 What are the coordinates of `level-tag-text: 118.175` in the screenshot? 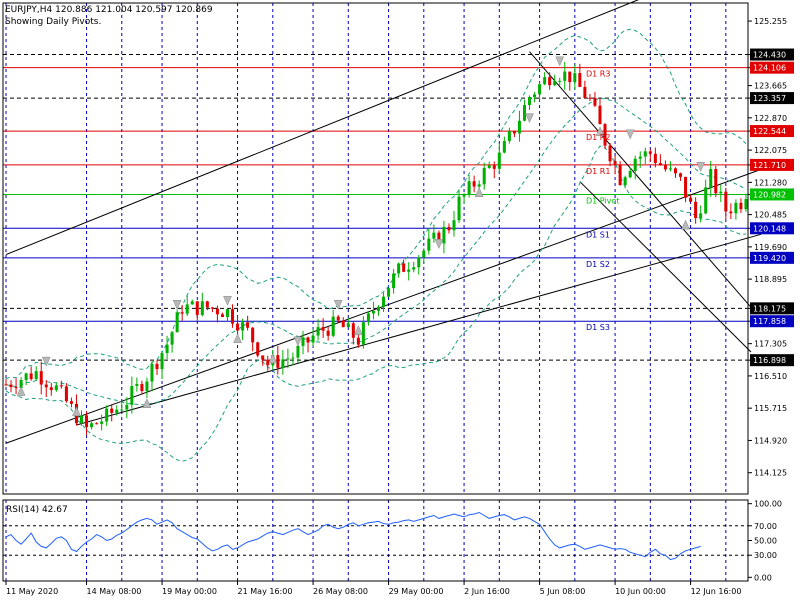 It's located at (769, 308).